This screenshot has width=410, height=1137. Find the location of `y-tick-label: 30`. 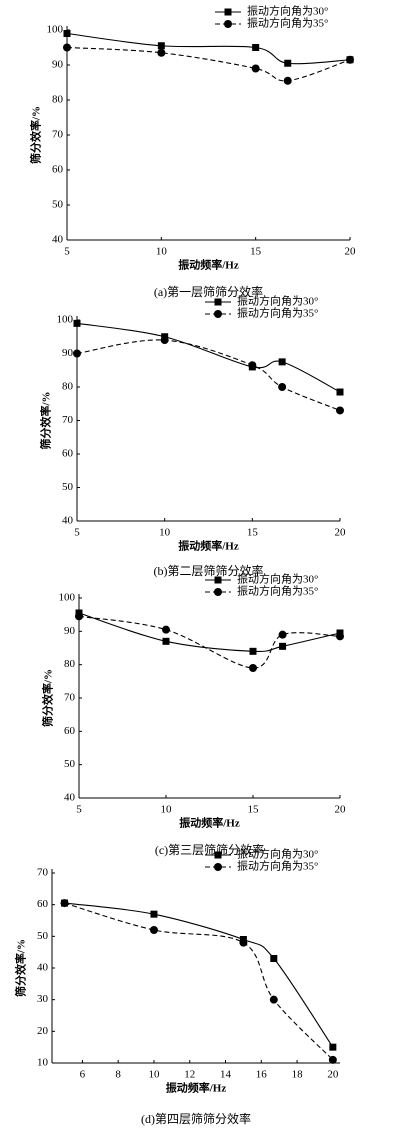

y-tick-label: 30 is located at coordinates (43, 999).